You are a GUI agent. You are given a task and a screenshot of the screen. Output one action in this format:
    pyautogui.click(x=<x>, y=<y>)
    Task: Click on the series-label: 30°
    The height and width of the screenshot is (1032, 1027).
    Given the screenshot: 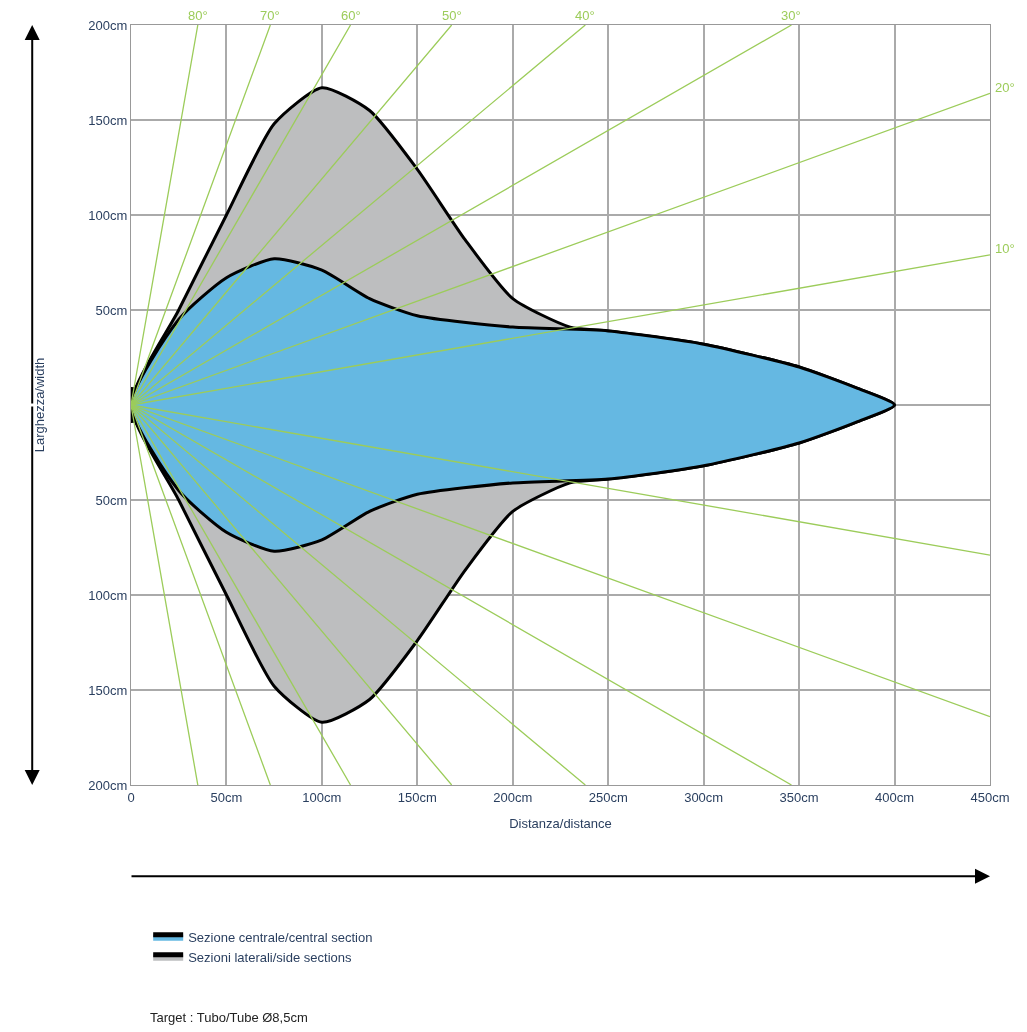 What is the action you would take?
    pyautogui.click(x=791, y=15)
    